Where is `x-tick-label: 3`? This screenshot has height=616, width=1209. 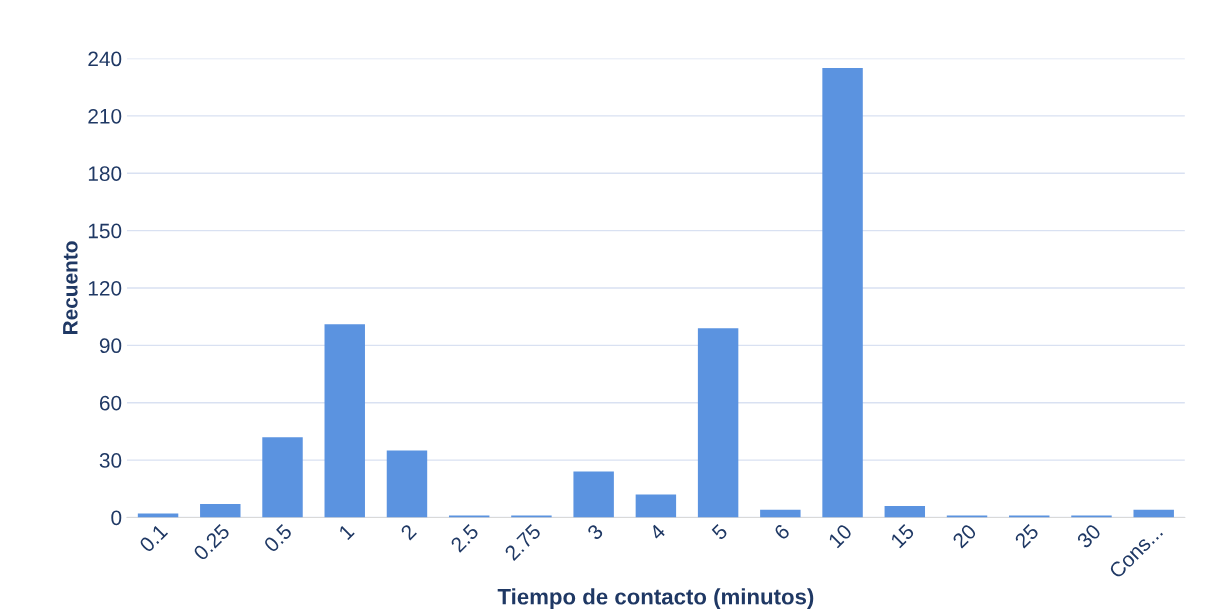 x-tick-label: 3 is located at coordinates (595, 532).